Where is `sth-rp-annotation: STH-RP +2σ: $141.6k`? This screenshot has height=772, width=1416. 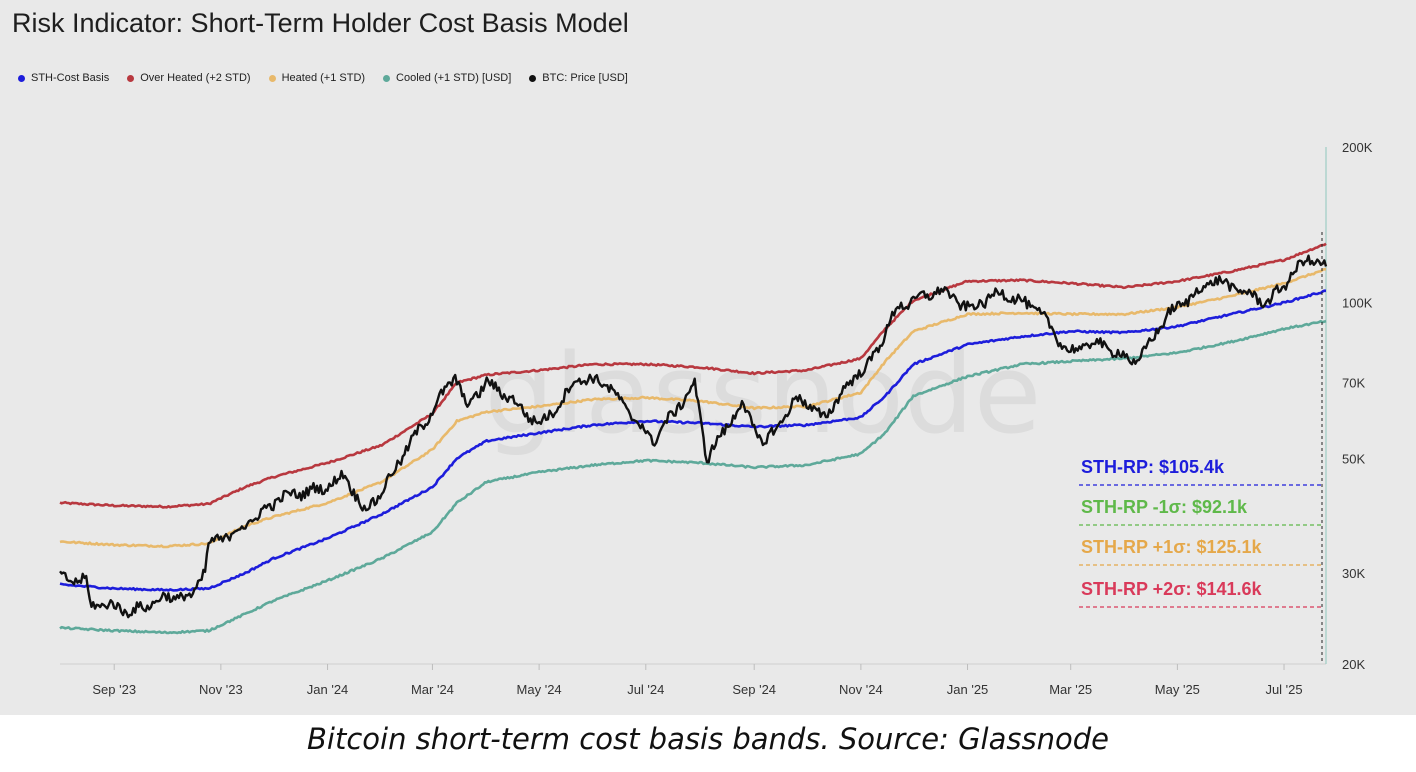 sth-rp-annotation: STH-RP +2σ: $141.6k is located at coordinates (1172, 589).